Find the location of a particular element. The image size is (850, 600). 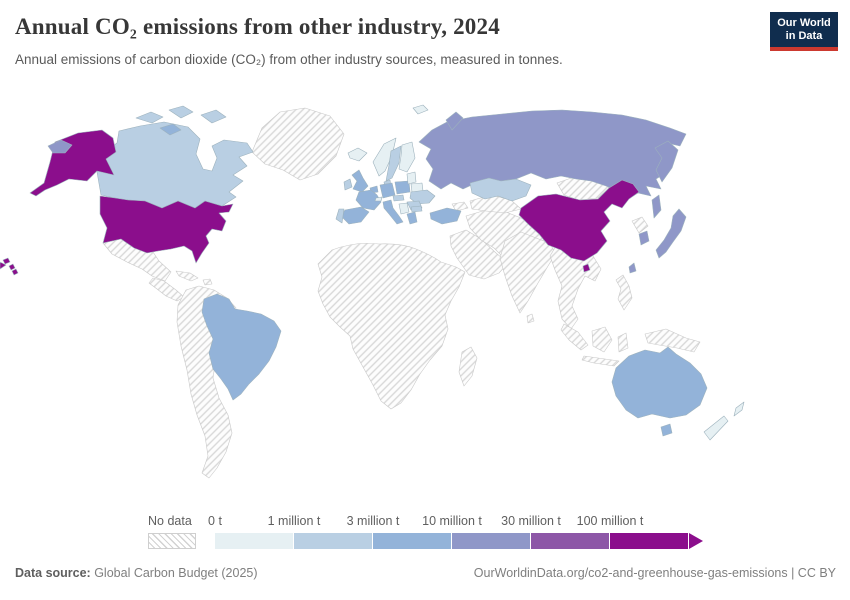

island-taiwan is located at coordinates (632, 268).